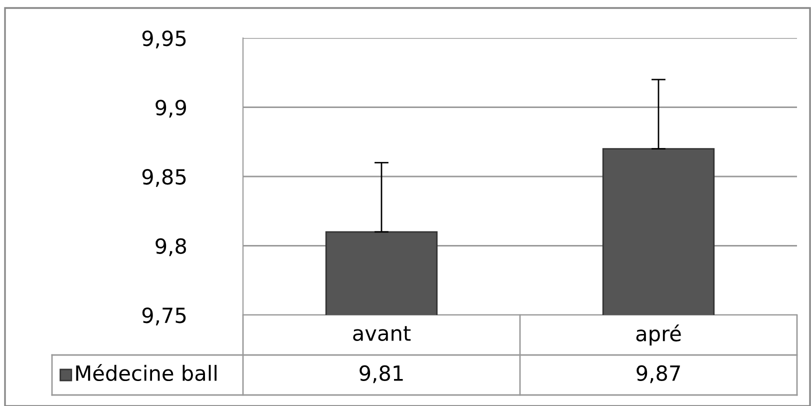  Describe the element at coordinates (382, 334) in the screenshot. I see `x-tick-label: avant` at that location.